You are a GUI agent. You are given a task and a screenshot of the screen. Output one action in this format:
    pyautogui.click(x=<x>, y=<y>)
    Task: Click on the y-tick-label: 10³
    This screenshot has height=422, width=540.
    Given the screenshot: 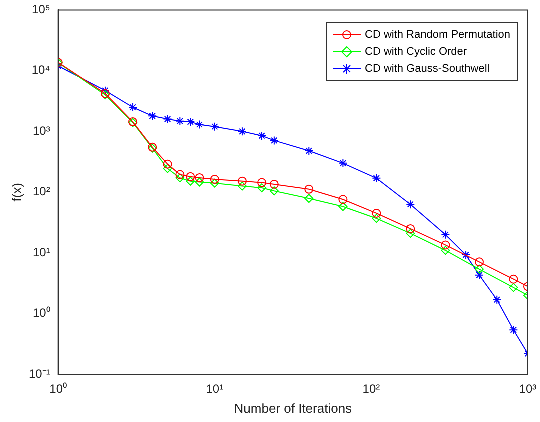 What is the action you would take?
    pyautogui.click(x=41, y=131)
    